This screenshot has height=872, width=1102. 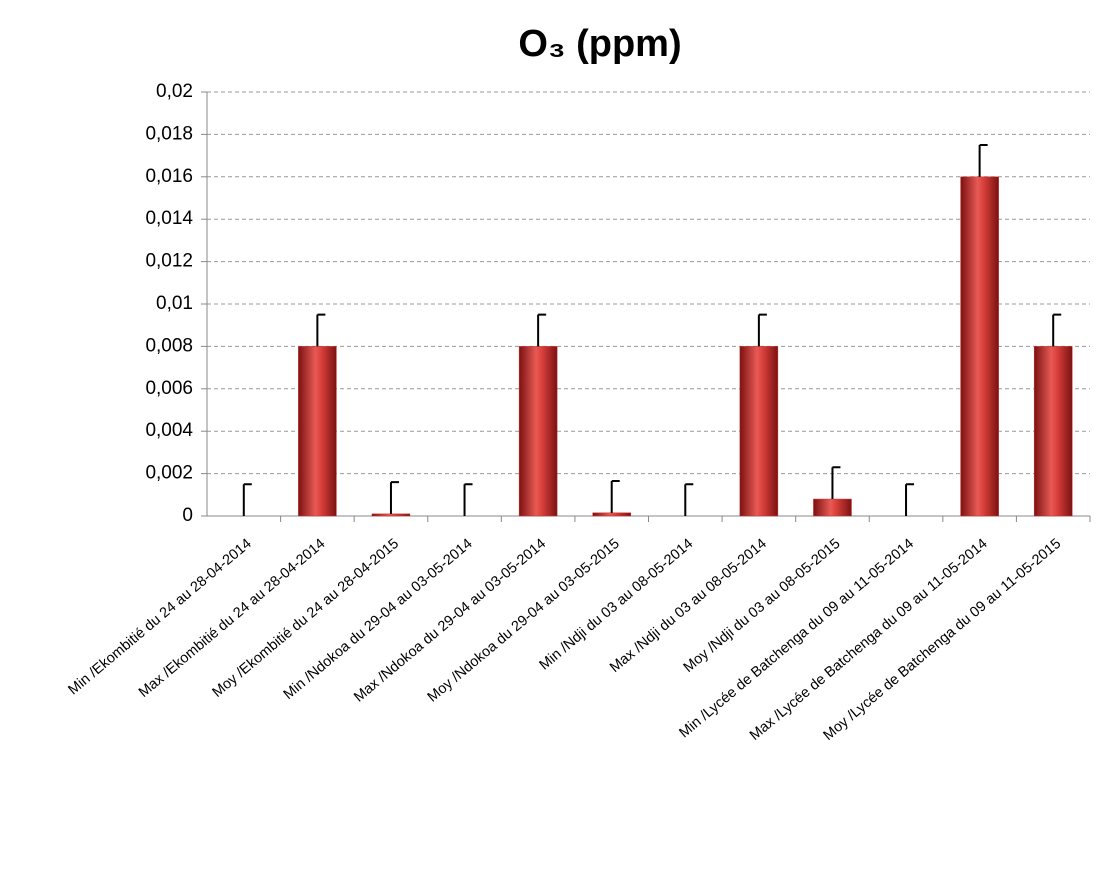 I want to click on y-tick-label: 0, so click(x=187, y=515).